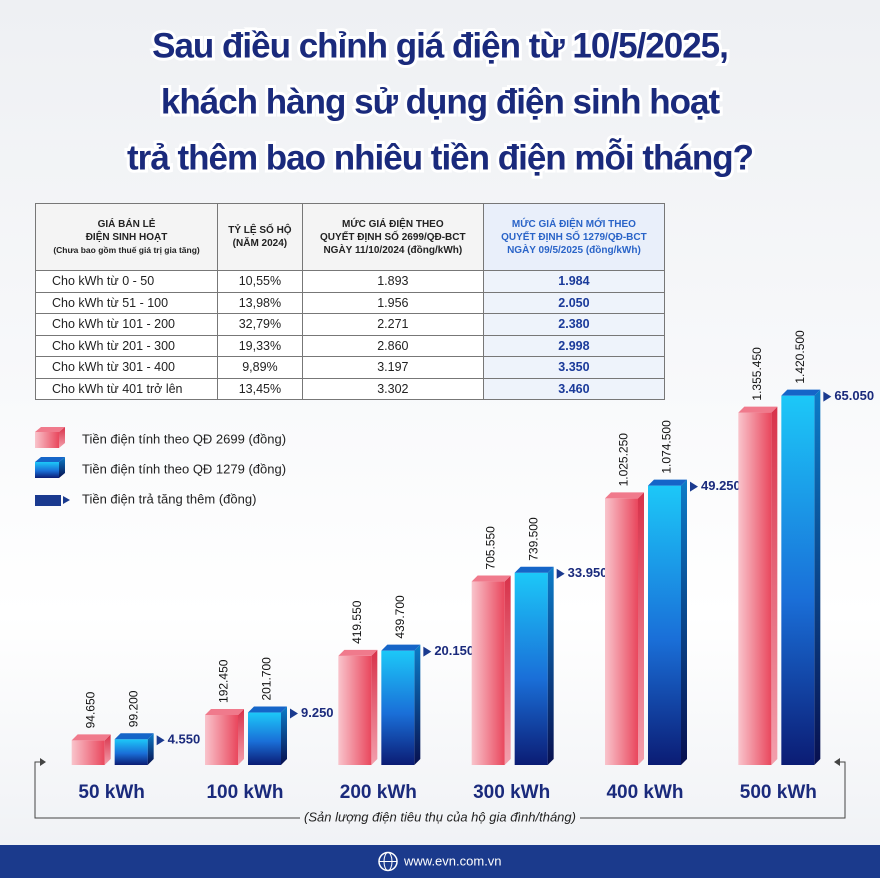 The image size is (880, 878). What do you see at coordinates (392, 281) in the screenshot?
I see `table-cell: 1.893` at bounding box center [392, 281].